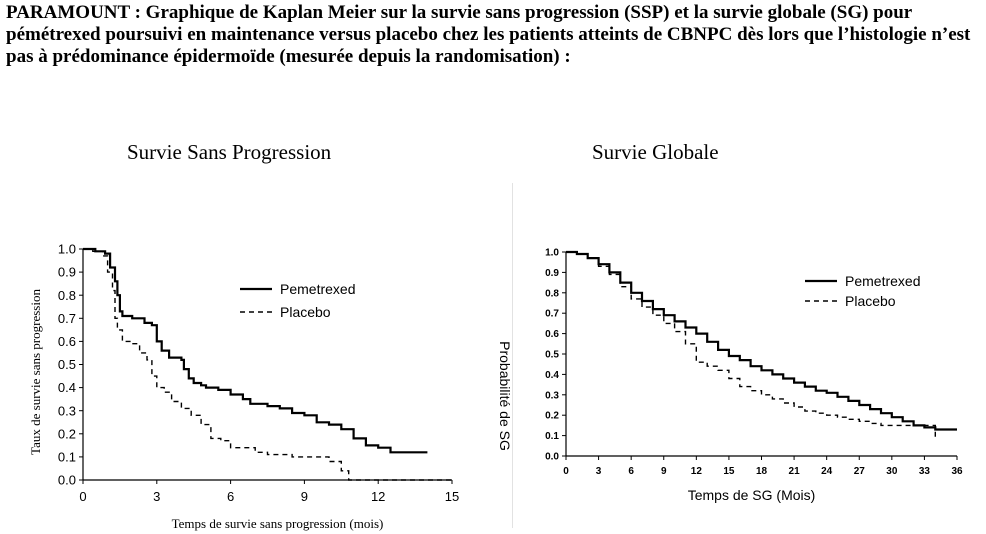 The image size is (986, 534). I want to click on pfs-chart-title: Survie Sans Progression, so click(229, 152).